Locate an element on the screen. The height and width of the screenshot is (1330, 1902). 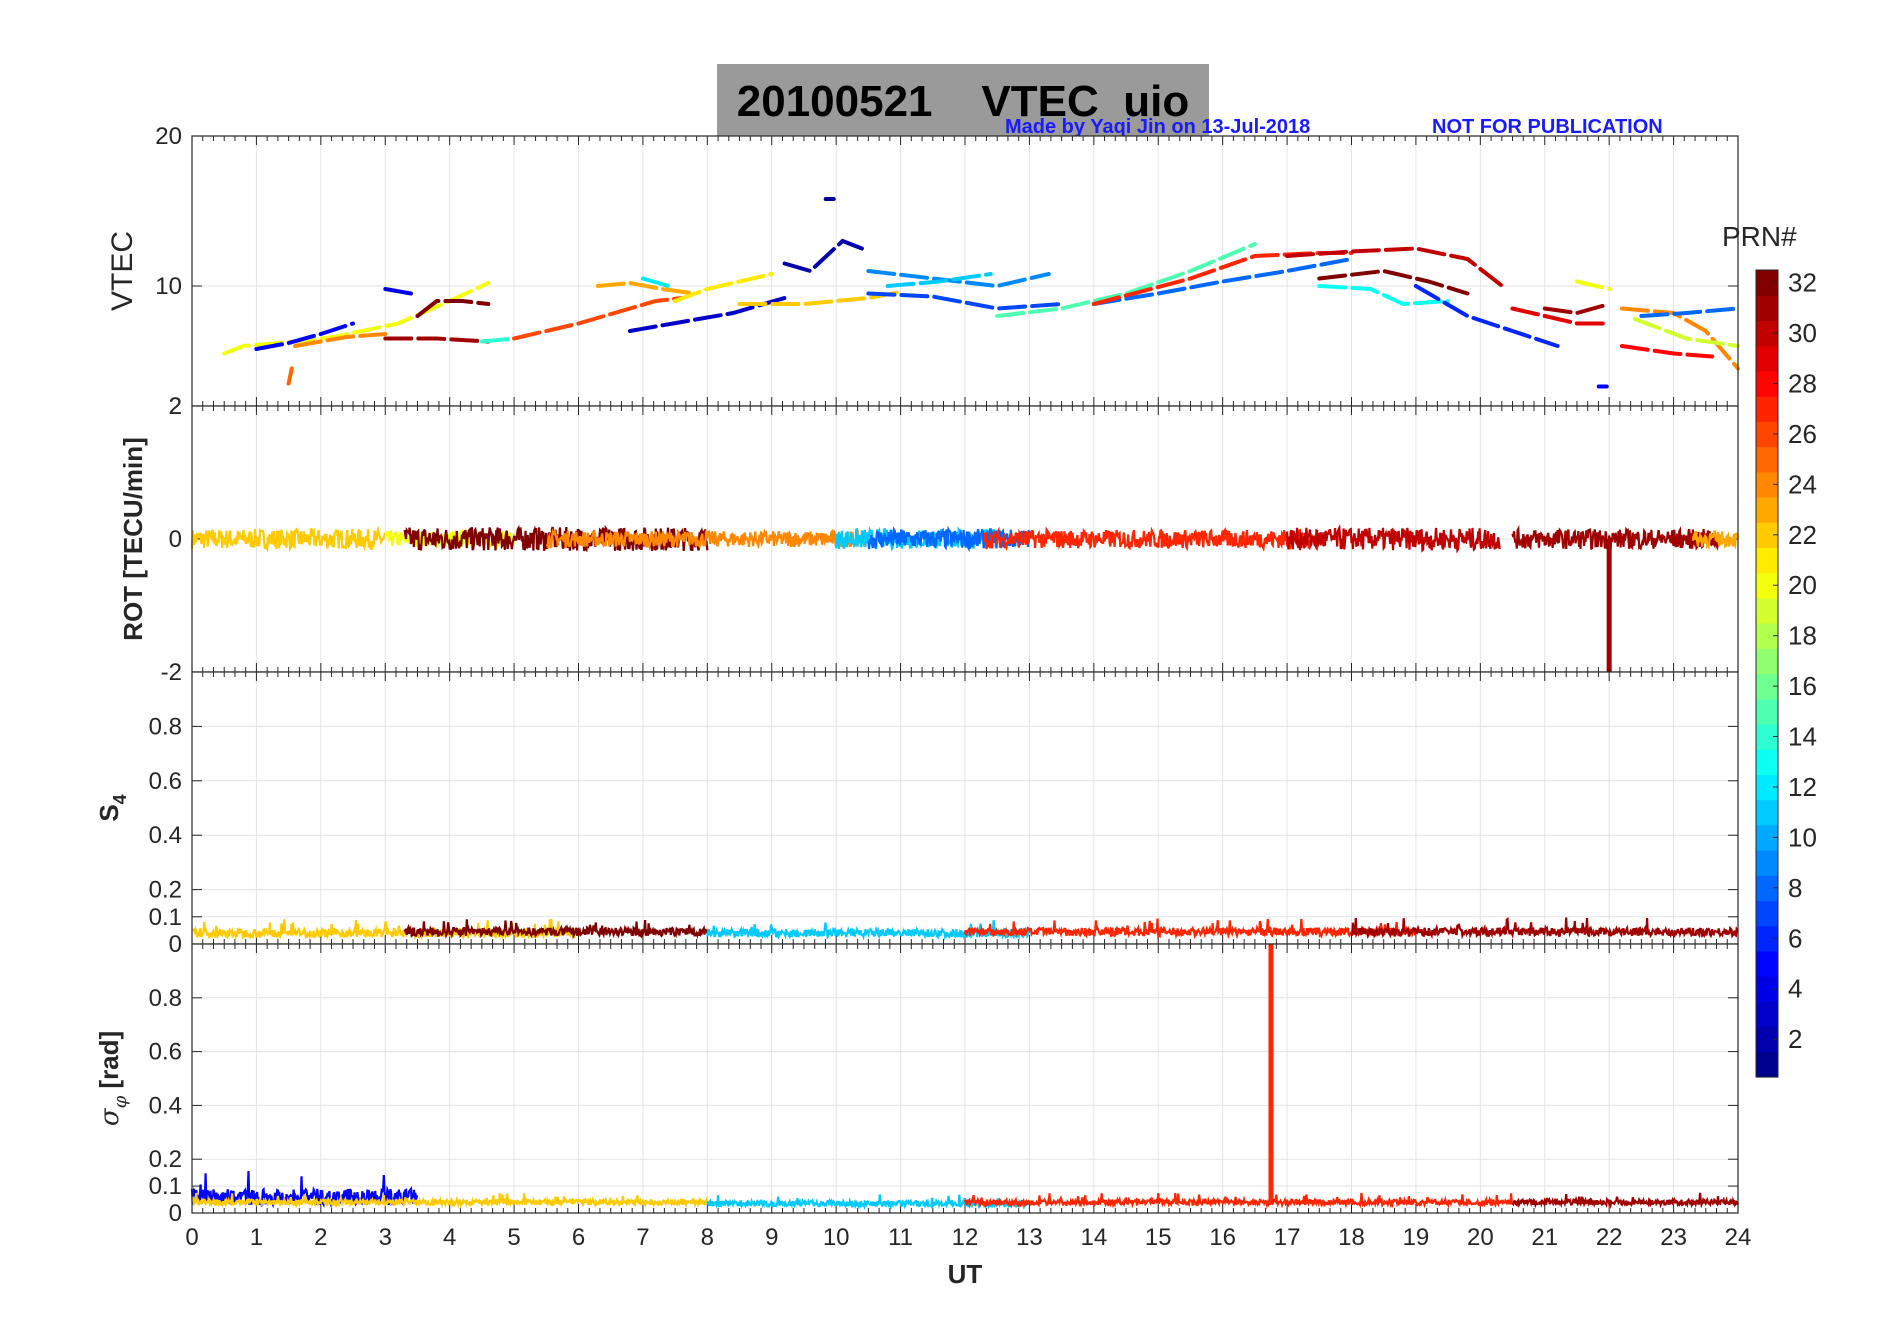
y-tick-label: 0.1 is located at coordinates (165, 917).